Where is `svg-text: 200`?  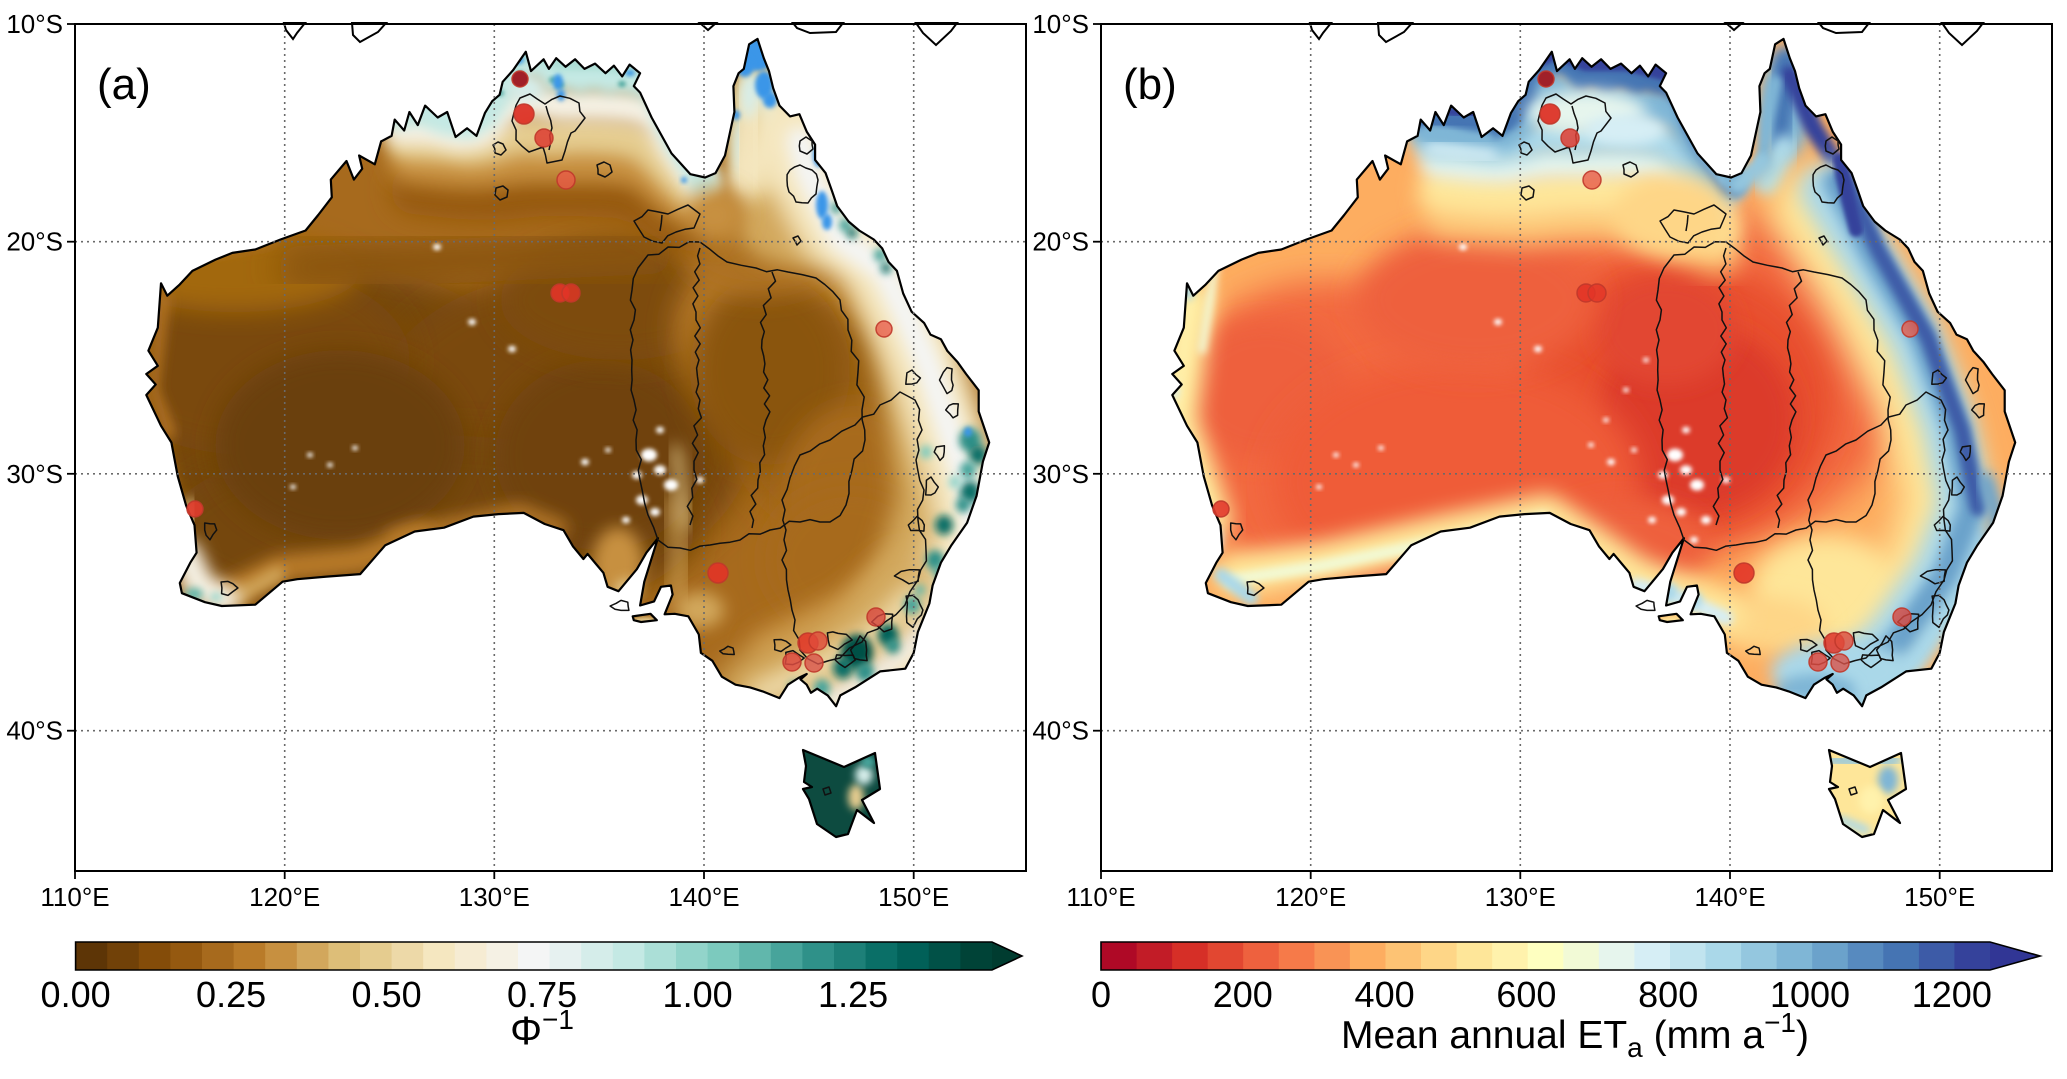 svg-text: 200 is located at coordinates (1243, 994).